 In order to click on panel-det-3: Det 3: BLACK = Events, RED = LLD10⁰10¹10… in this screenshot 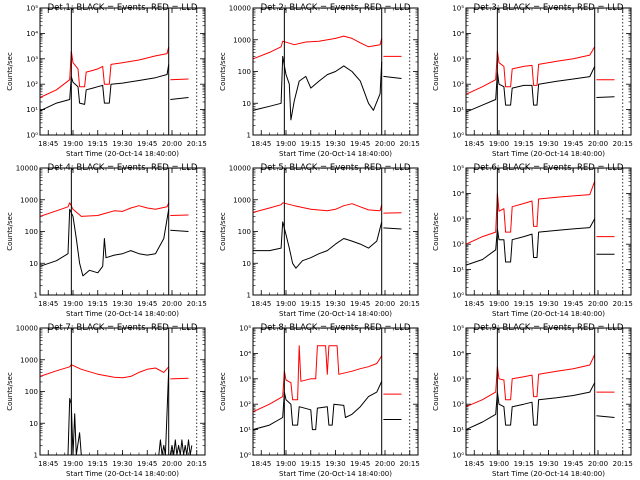, I will do `click(532, 80)`.